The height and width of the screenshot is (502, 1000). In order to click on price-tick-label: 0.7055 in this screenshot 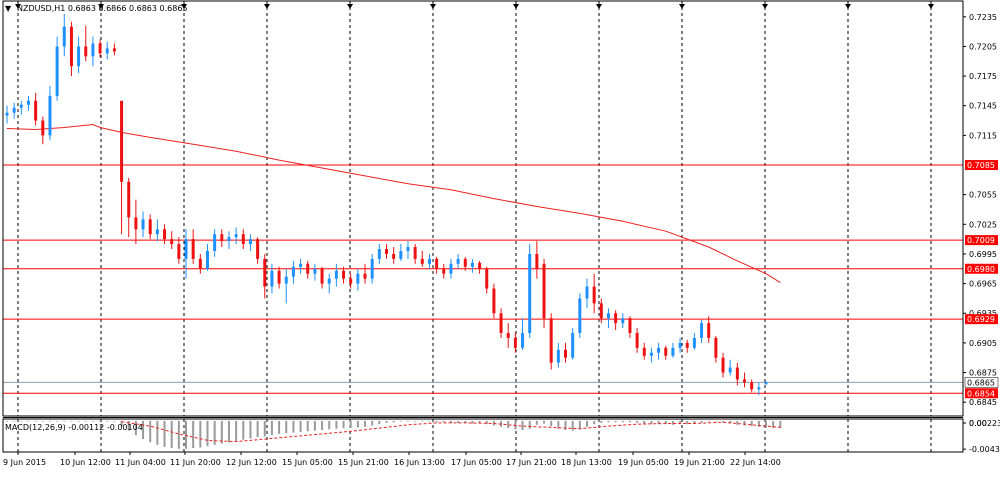, I will do `click(983, 195)`.